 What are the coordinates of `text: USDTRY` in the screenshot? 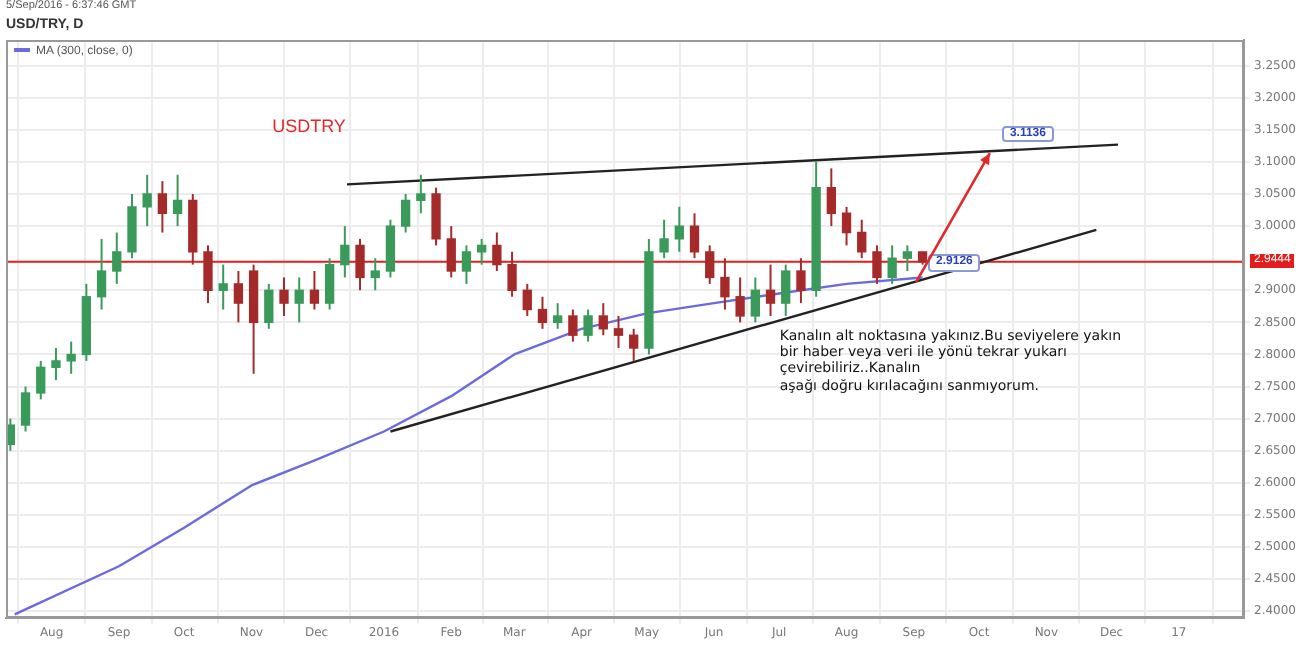 It's located at (309, 125).